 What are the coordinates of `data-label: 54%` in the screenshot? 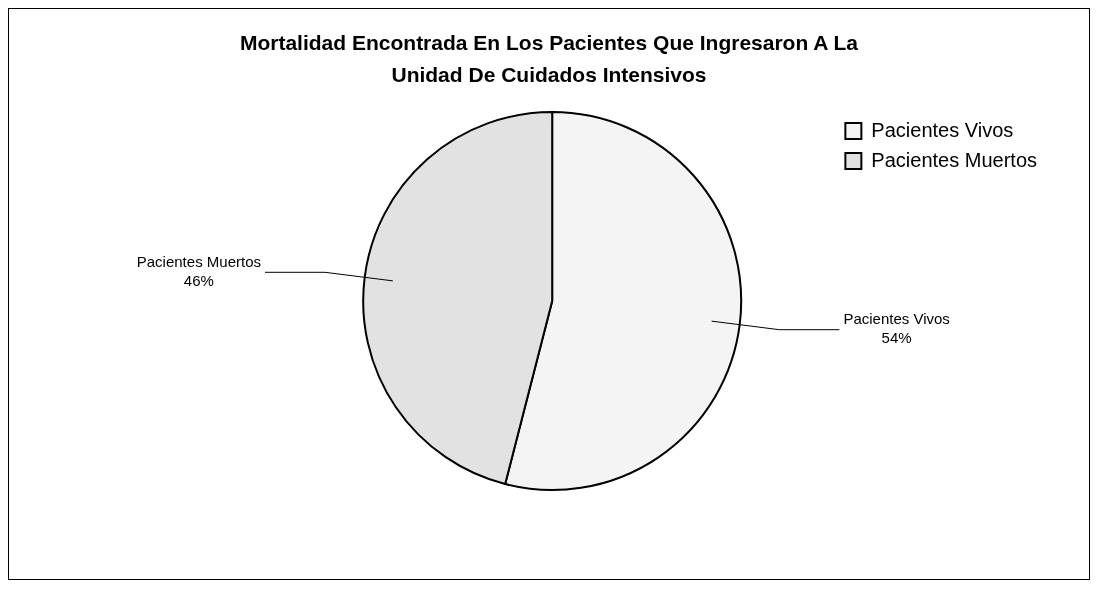 It's located at (896, 338).